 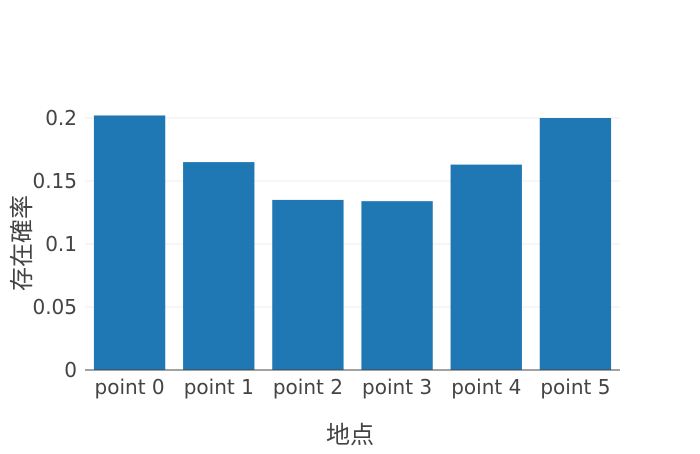 I want to click on y-axis-title: 存在確率, so click(x=22, y=243).